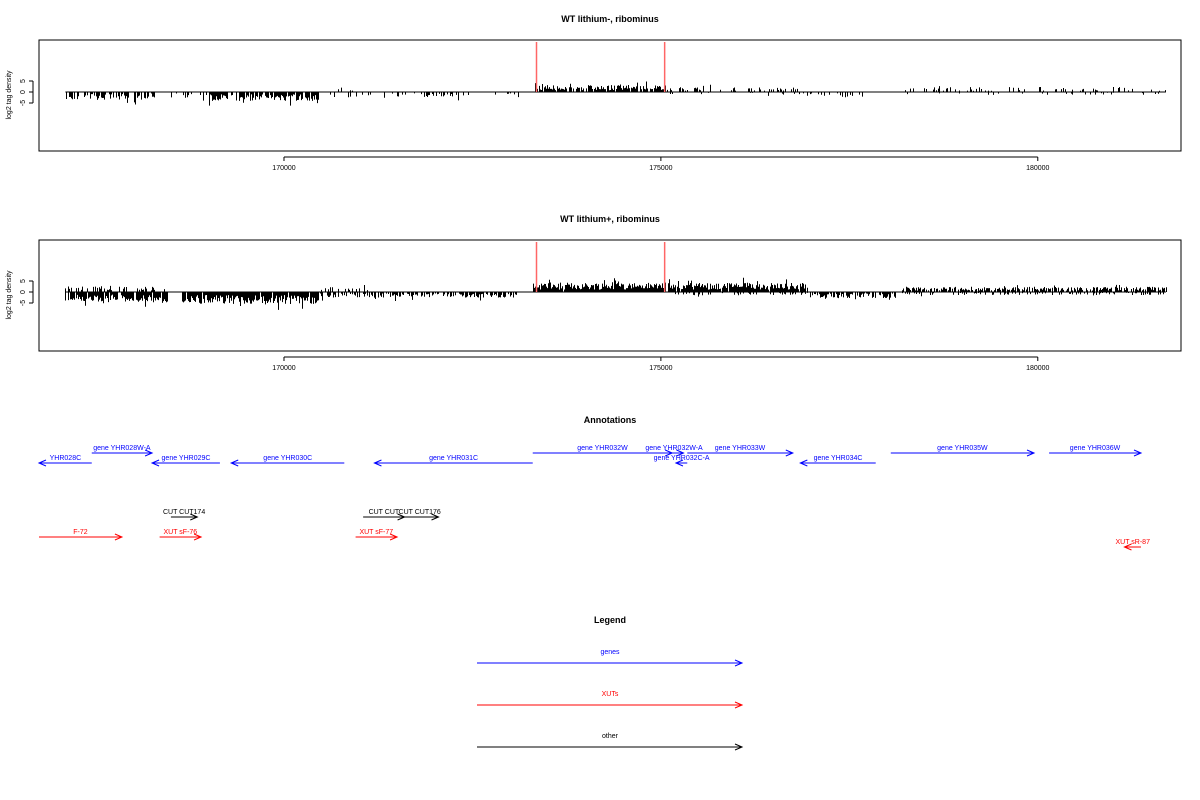 The height and width of the screenshot is (800, 1200). Describe the element at coordinates (287, 458) in the screenshot. I see `annotation-label: gene YHR030C` at that location.